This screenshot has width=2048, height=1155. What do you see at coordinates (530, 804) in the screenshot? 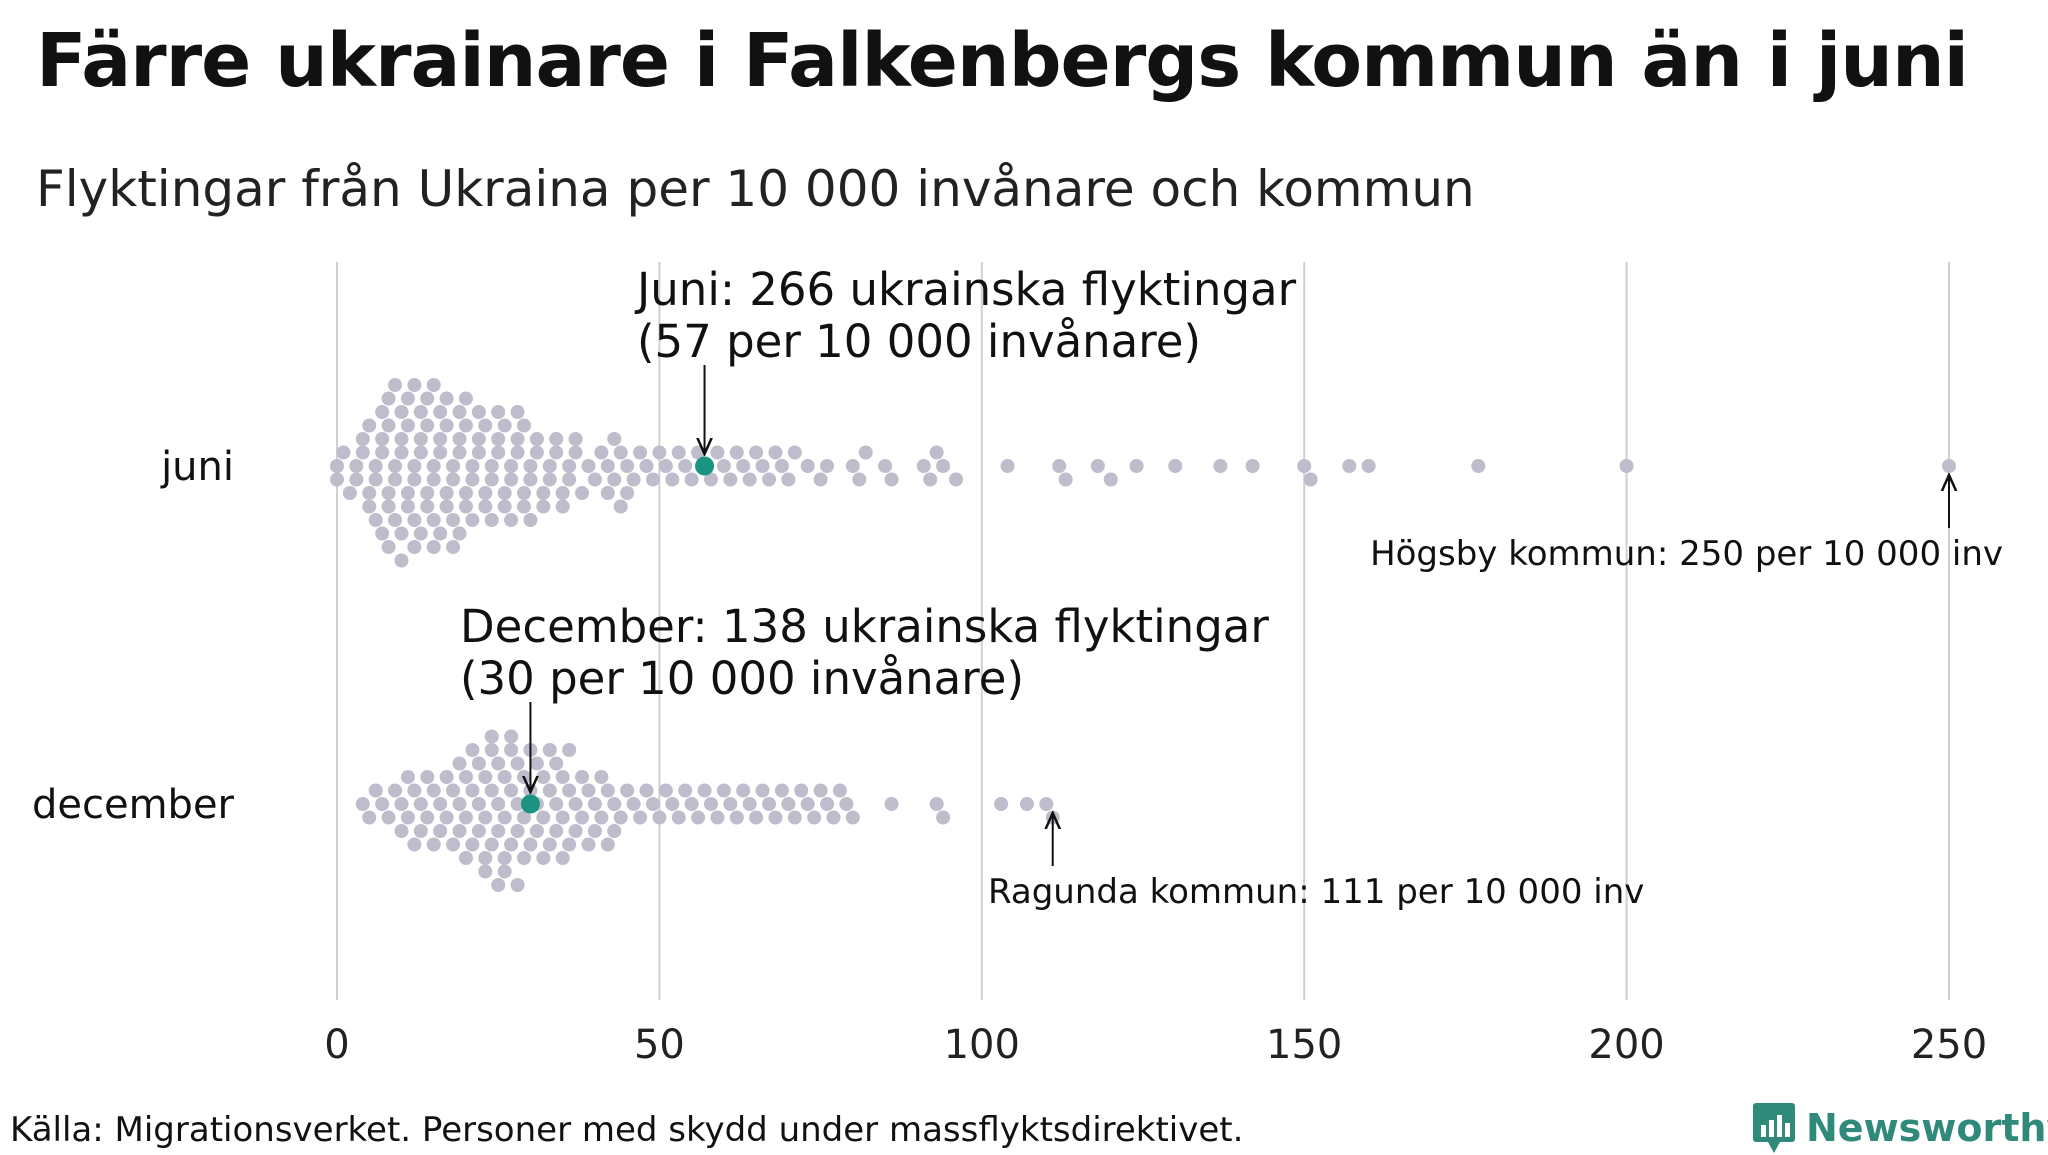
I see `highlight-point` at bounding box center [530, 804].